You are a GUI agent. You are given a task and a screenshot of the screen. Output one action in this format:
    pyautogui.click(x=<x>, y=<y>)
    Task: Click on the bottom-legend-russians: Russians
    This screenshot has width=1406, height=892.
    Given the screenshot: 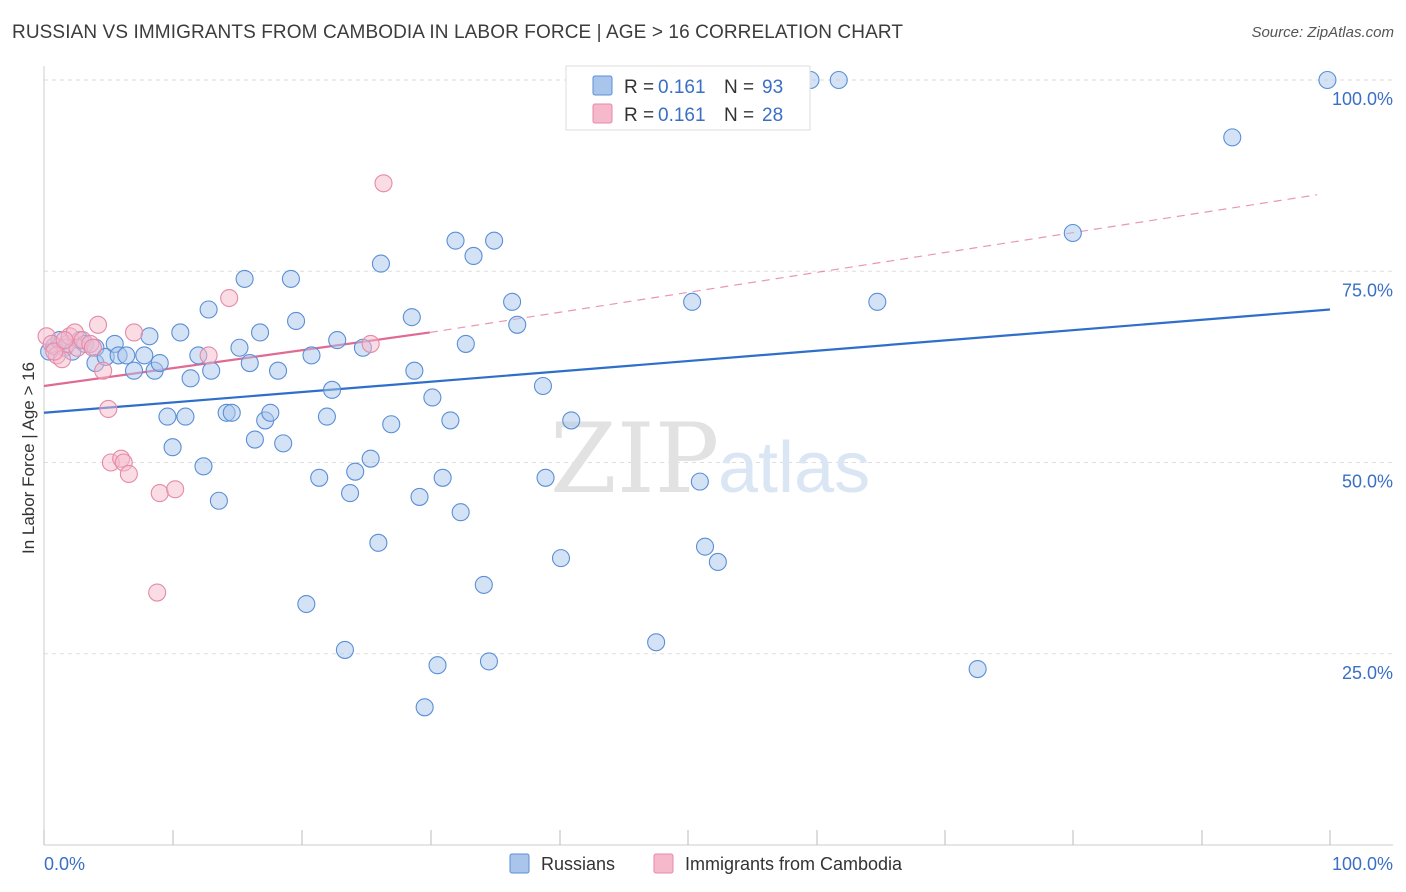 What is the action you would take?
    pyautogui.click(x=578, y=864)
    